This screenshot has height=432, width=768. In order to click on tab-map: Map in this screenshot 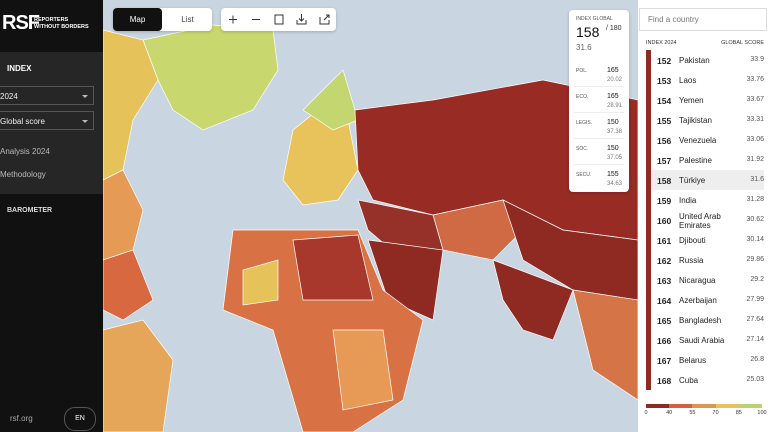, I will do `click(137, 19)`.